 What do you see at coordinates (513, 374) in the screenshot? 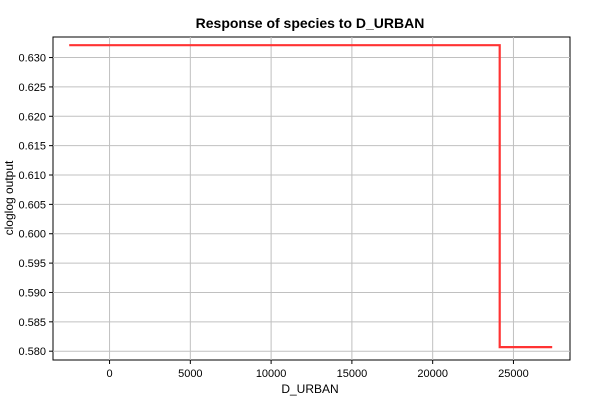
I see `x-tick-label: 25000` at bounding box center [513, 374].